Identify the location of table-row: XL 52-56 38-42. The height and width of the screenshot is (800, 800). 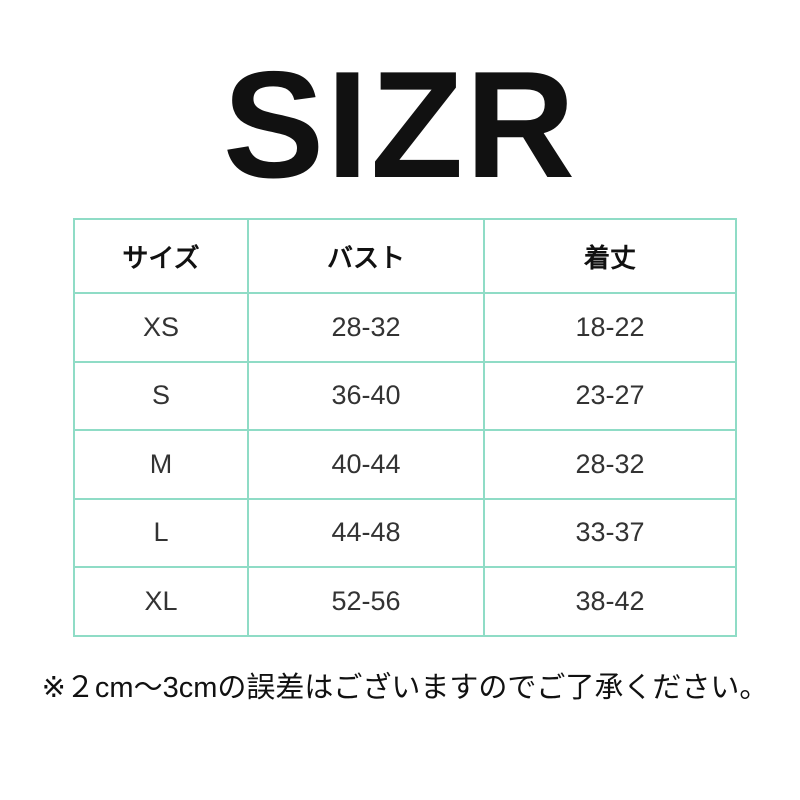
(405, 601).